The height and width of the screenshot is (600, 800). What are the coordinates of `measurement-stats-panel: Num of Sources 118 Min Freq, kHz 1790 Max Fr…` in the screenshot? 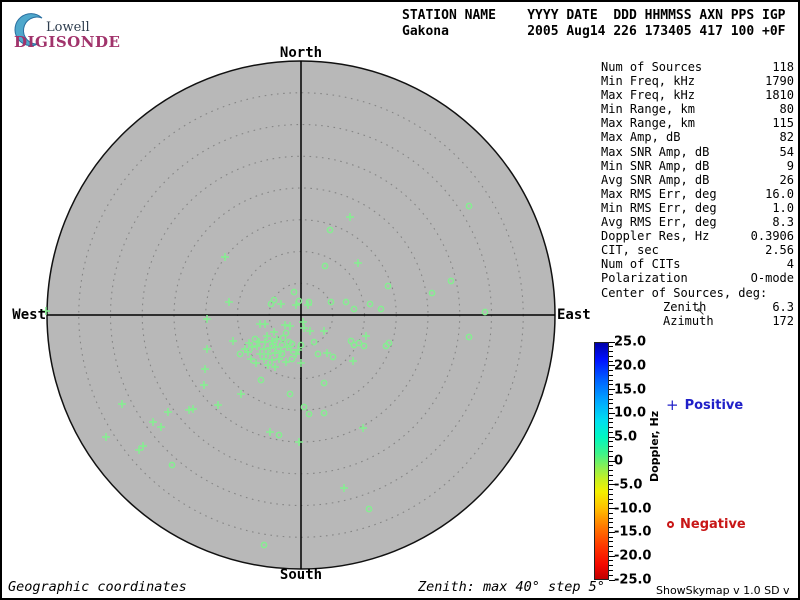 It's located at (697, 194).